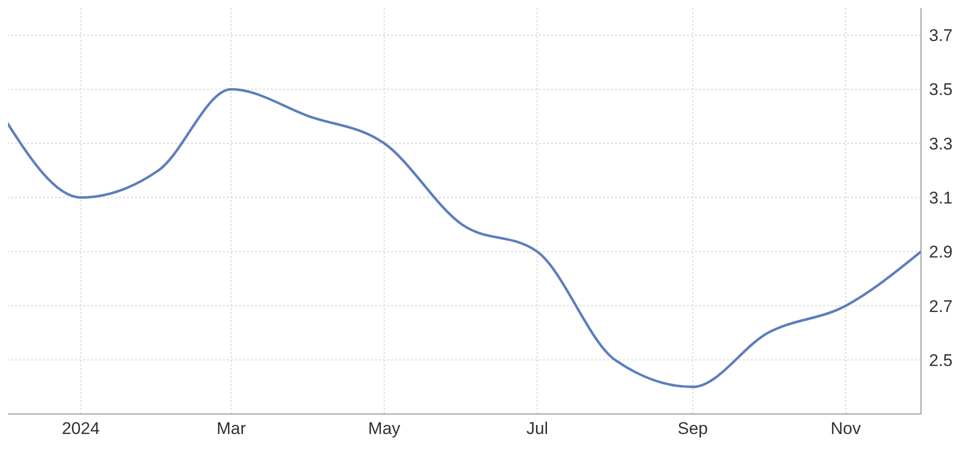 The image size is (979, 452). I want to click on x-tick-label: Mar, so click(231, 428).